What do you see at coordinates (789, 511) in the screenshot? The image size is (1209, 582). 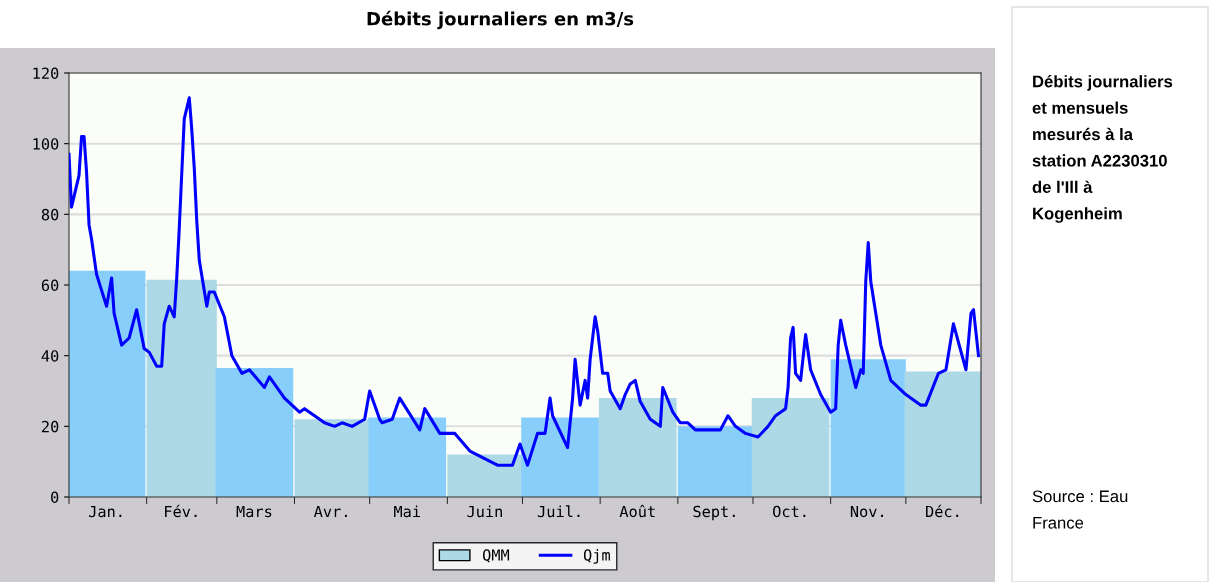 I see `x-tick-label: Oct.` at bounding box center [789, 511].